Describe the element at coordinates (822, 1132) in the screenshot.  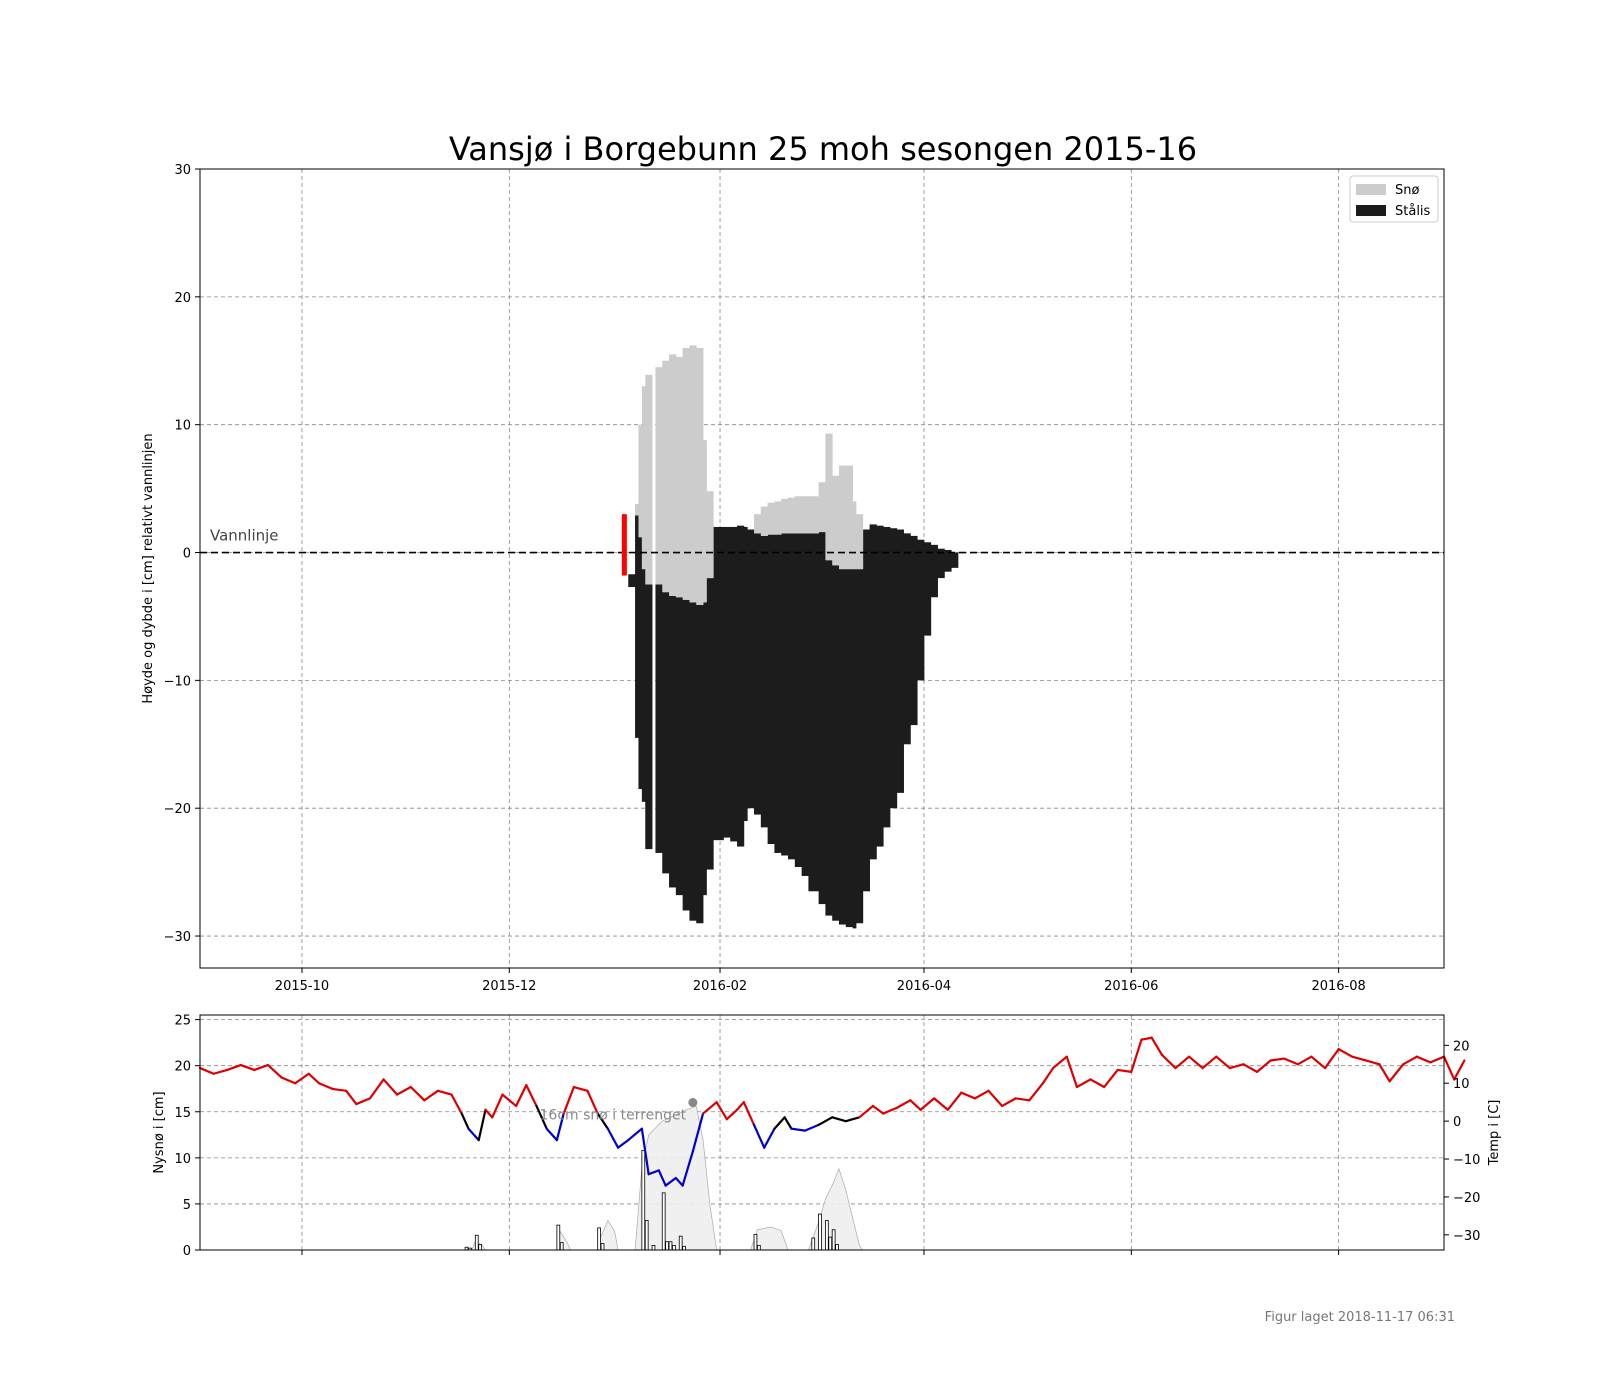
I see `plot-frame-bottom` at that location.